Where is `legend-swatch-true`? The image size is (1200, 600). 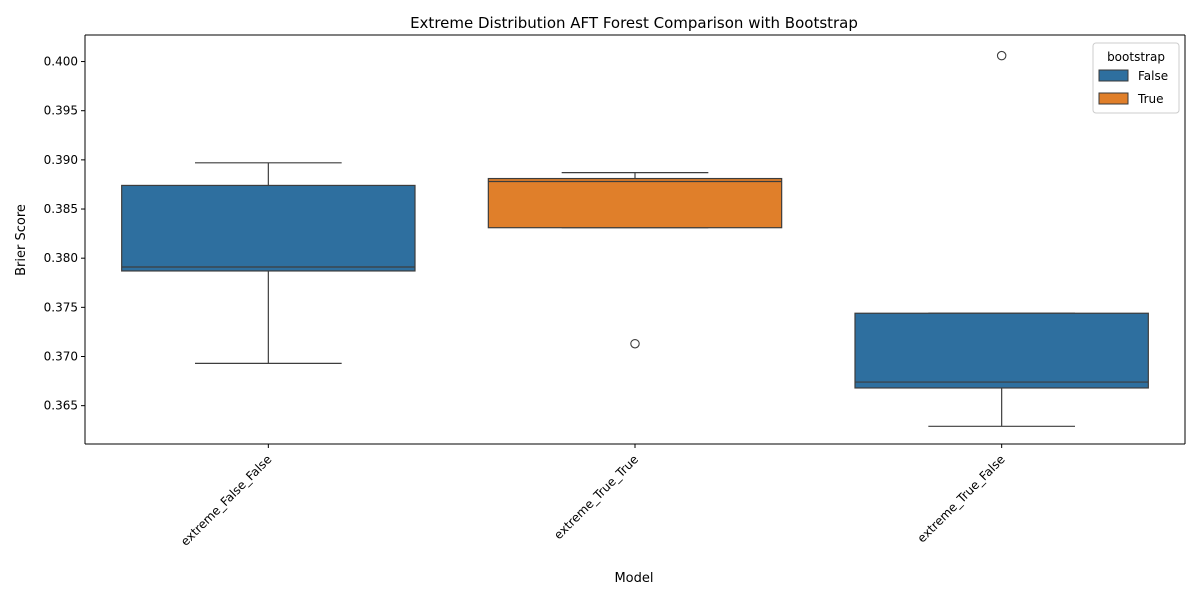
legend-swatch-true is located at coordinates (1113, 98).